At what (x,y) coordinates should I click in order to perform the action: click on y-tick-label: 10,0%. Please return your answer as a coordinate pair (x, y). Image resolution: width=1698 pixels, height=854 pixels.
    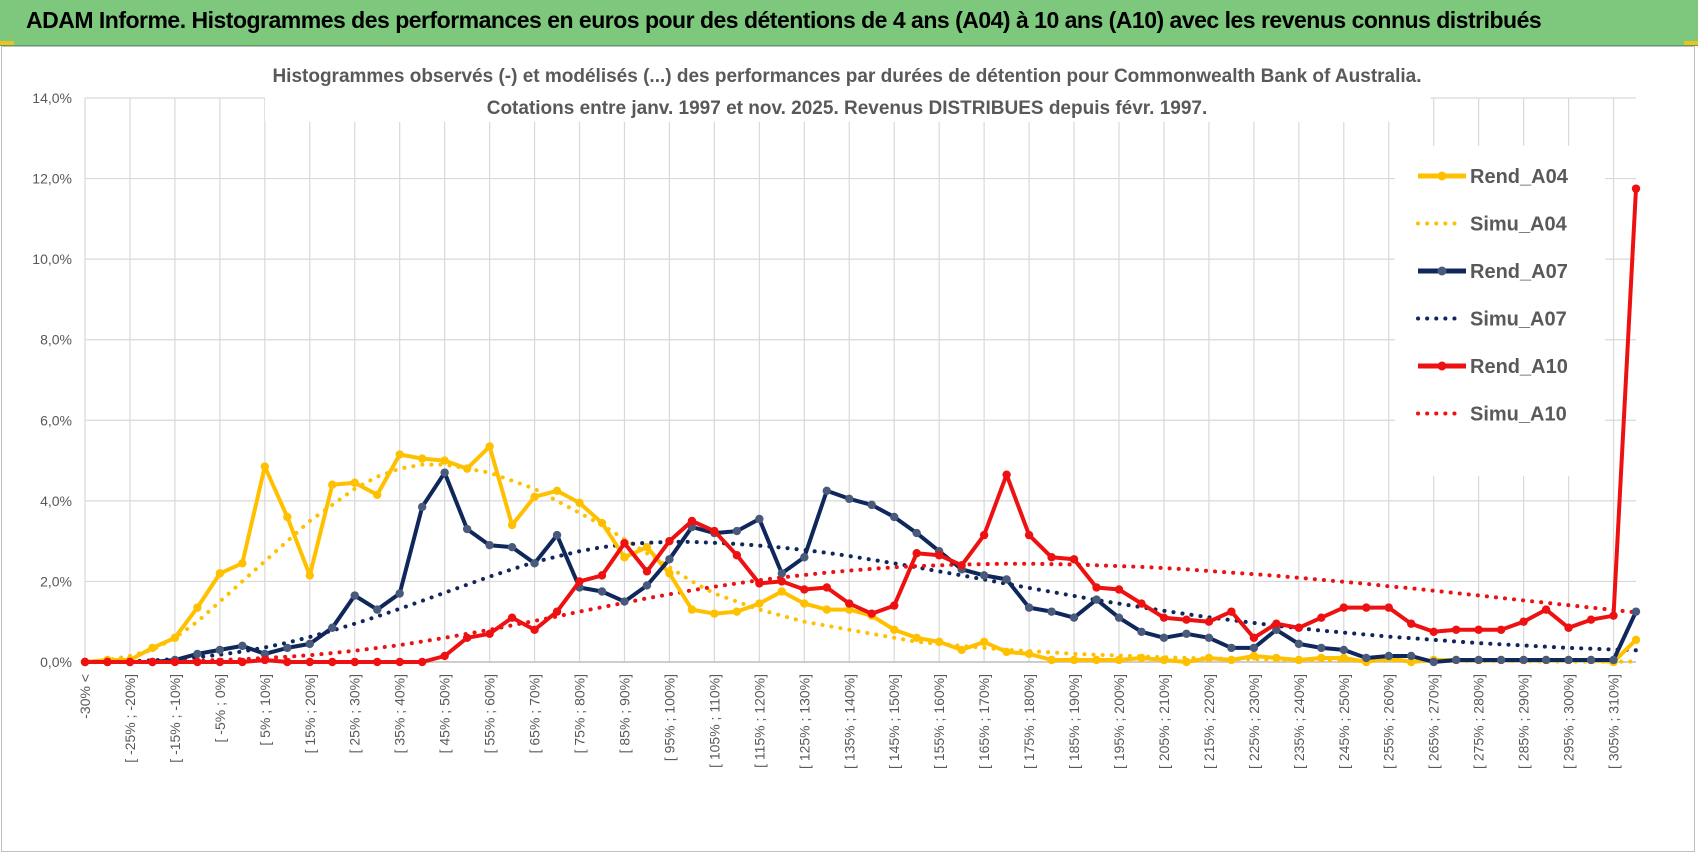
    Looking at the image, I should click on (52, 259).